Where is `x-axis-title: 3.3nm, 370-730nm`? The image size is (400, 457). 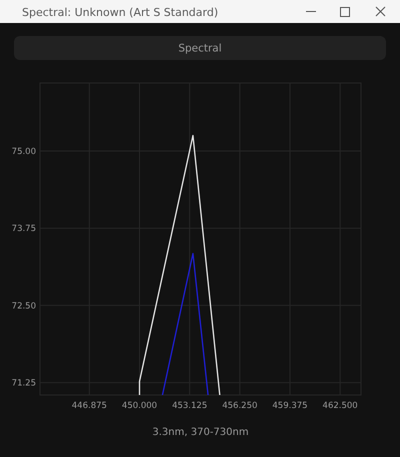
x-axis-title: 3.3nm, 370-730nm is located at coordinates (200, 432).